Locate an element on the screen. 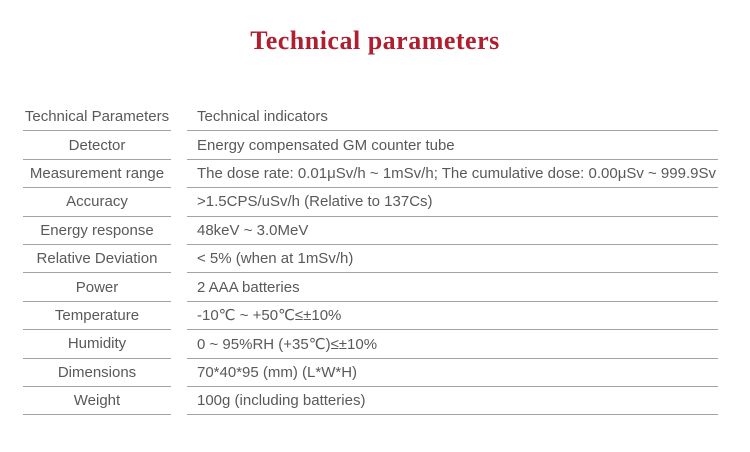 Image resolution: width=750 pixels, height=452 pixels. value-cell: 70*40*95 (mm) (L*W*H) is located at coordinates (452, 373).